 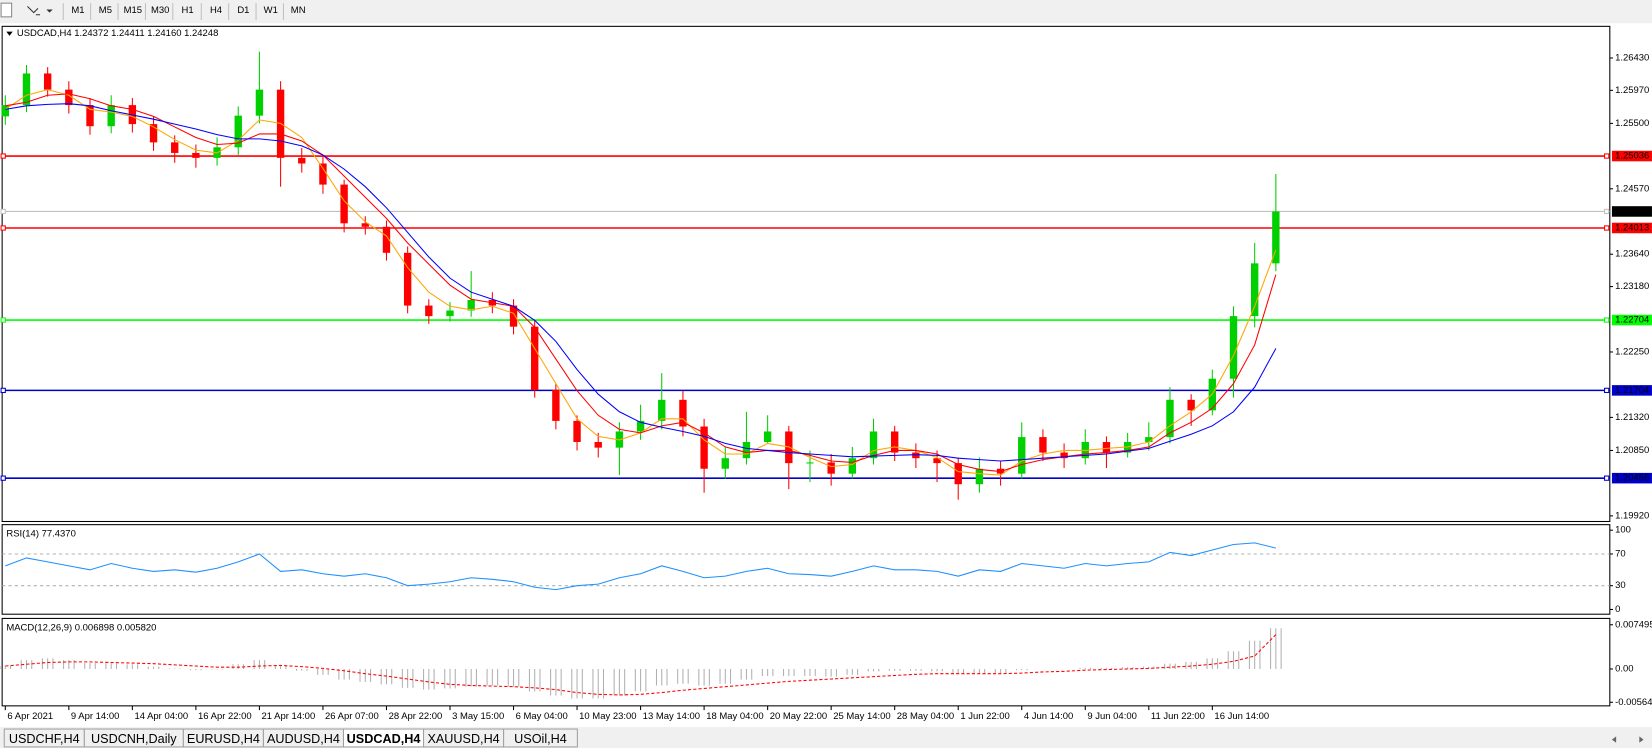 What do you see at coordinates (985, 716) in the screenshot?
I see `x-tick-label: 1 Jun 22:00` at bounding box center [985, 716].